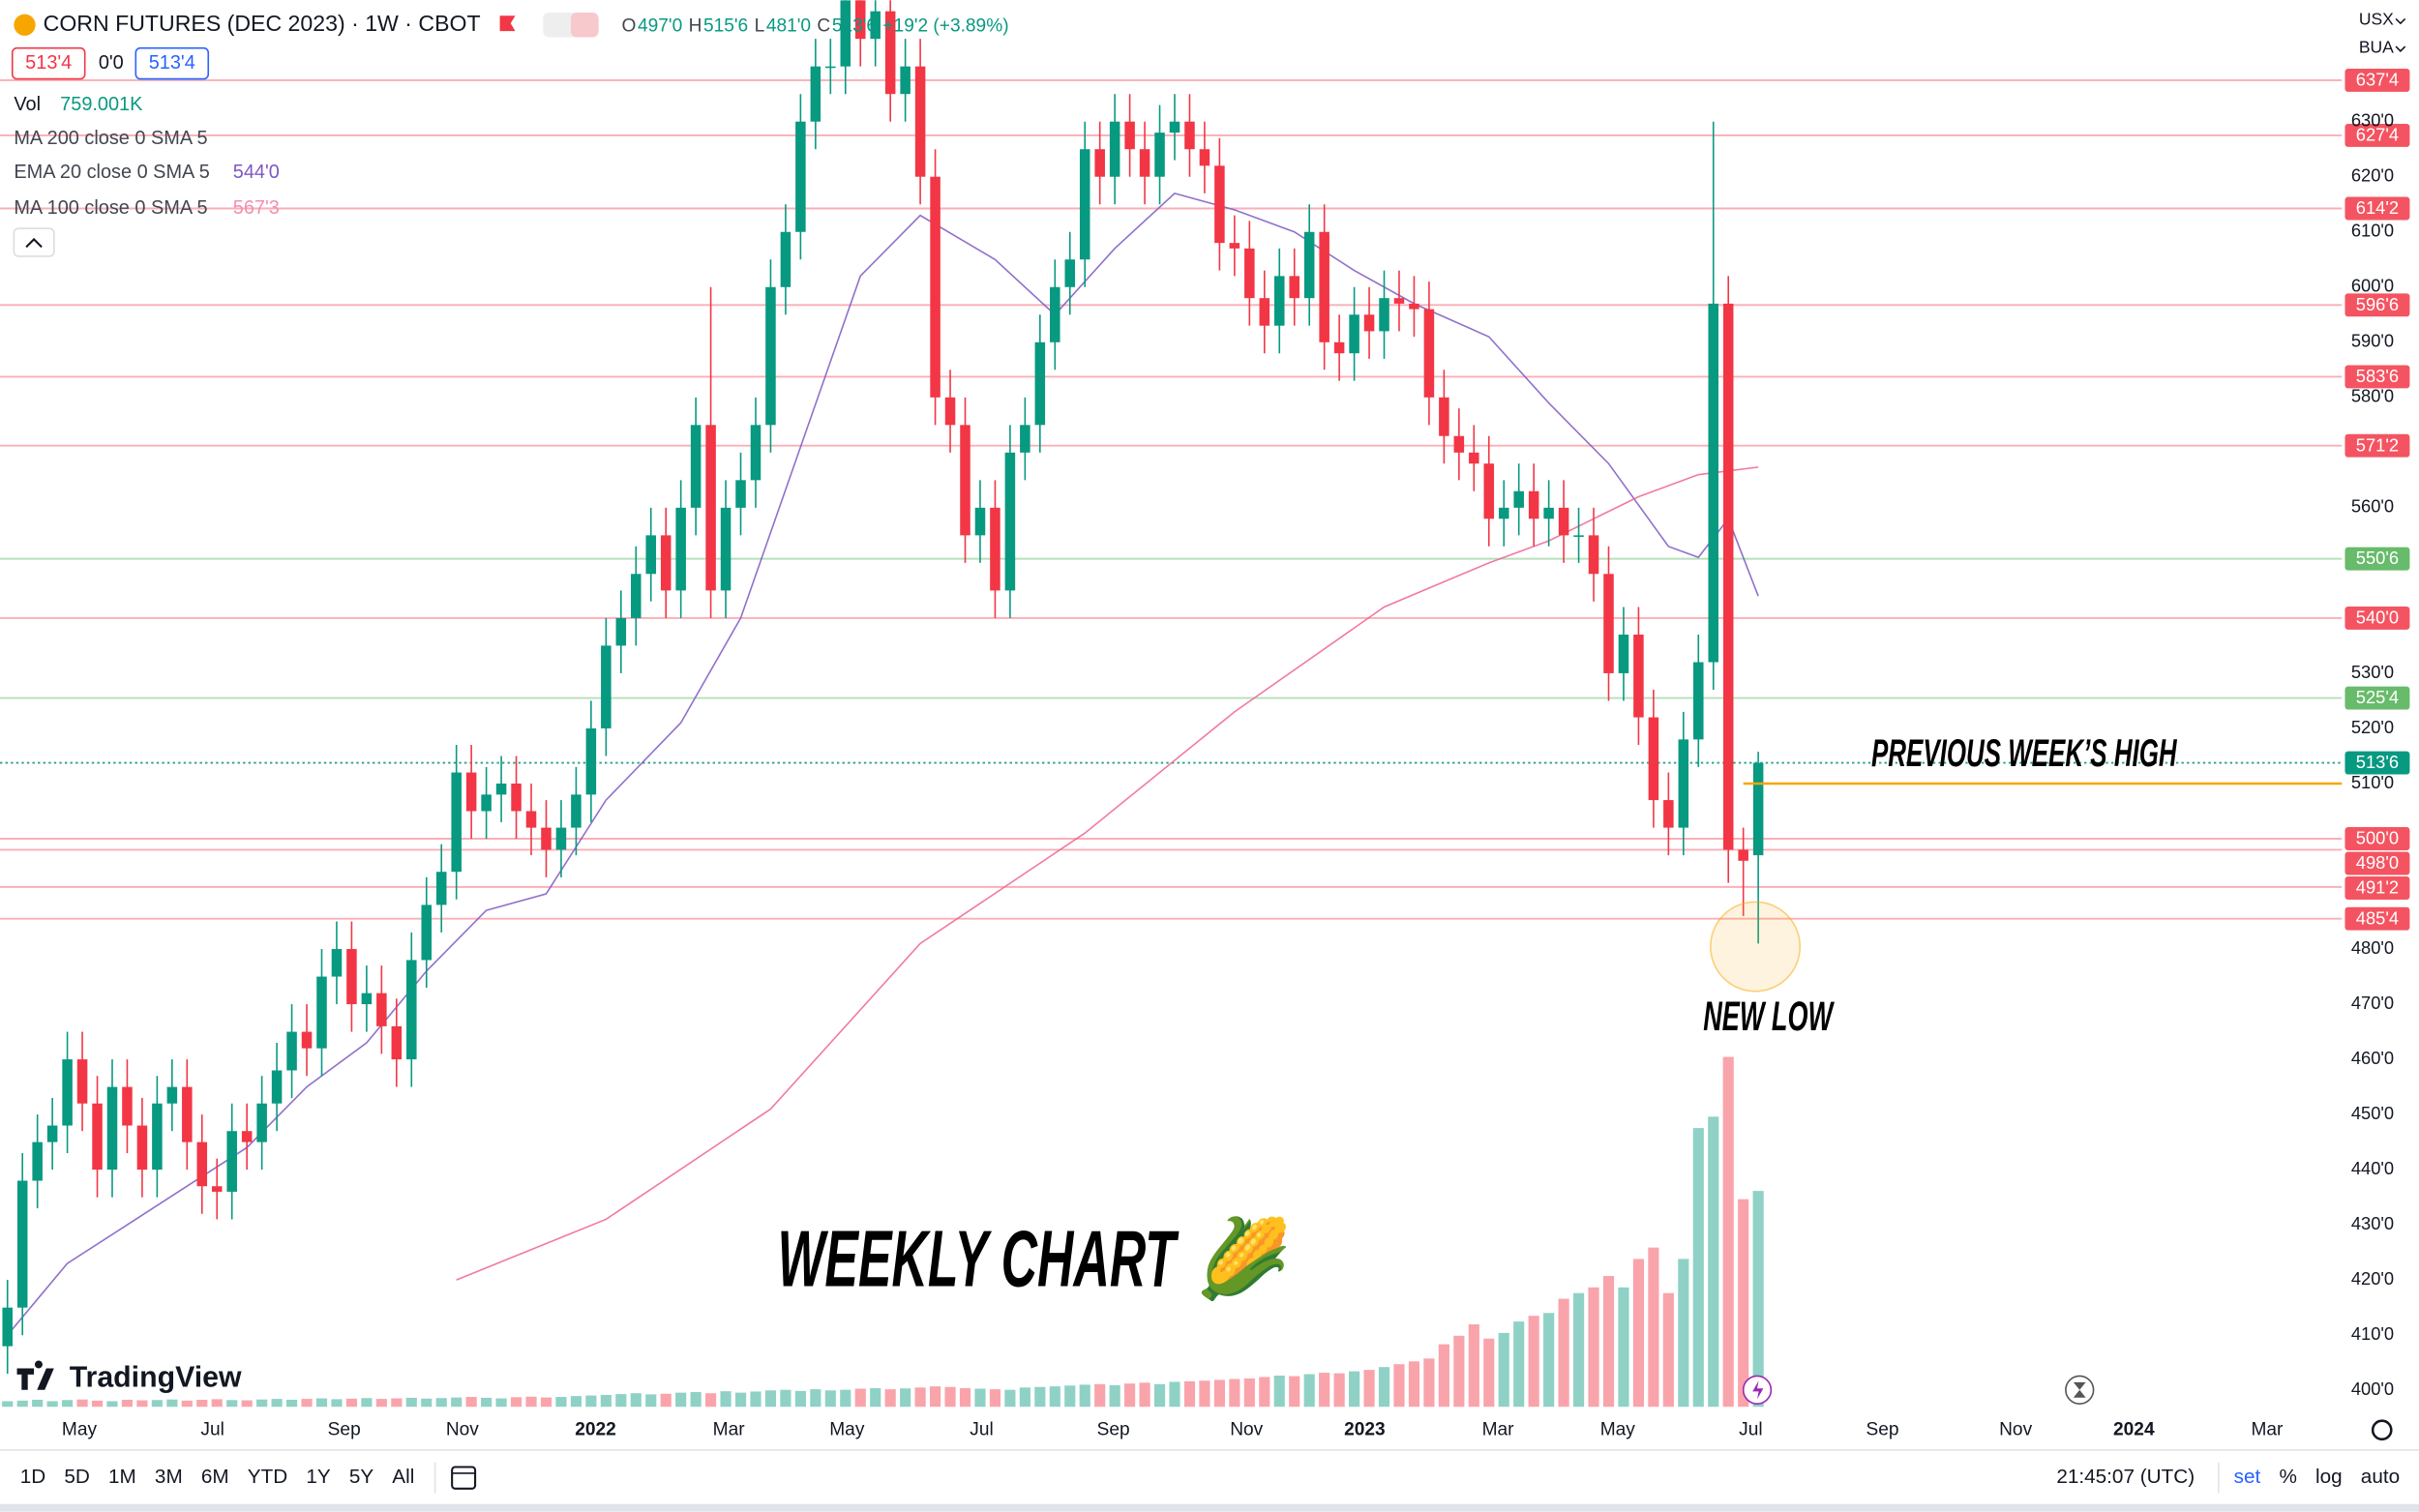 The width and height of the screenshot is (2419, 1512). I want to click on tradingview-logo: TradingView, so click(129, 1377).